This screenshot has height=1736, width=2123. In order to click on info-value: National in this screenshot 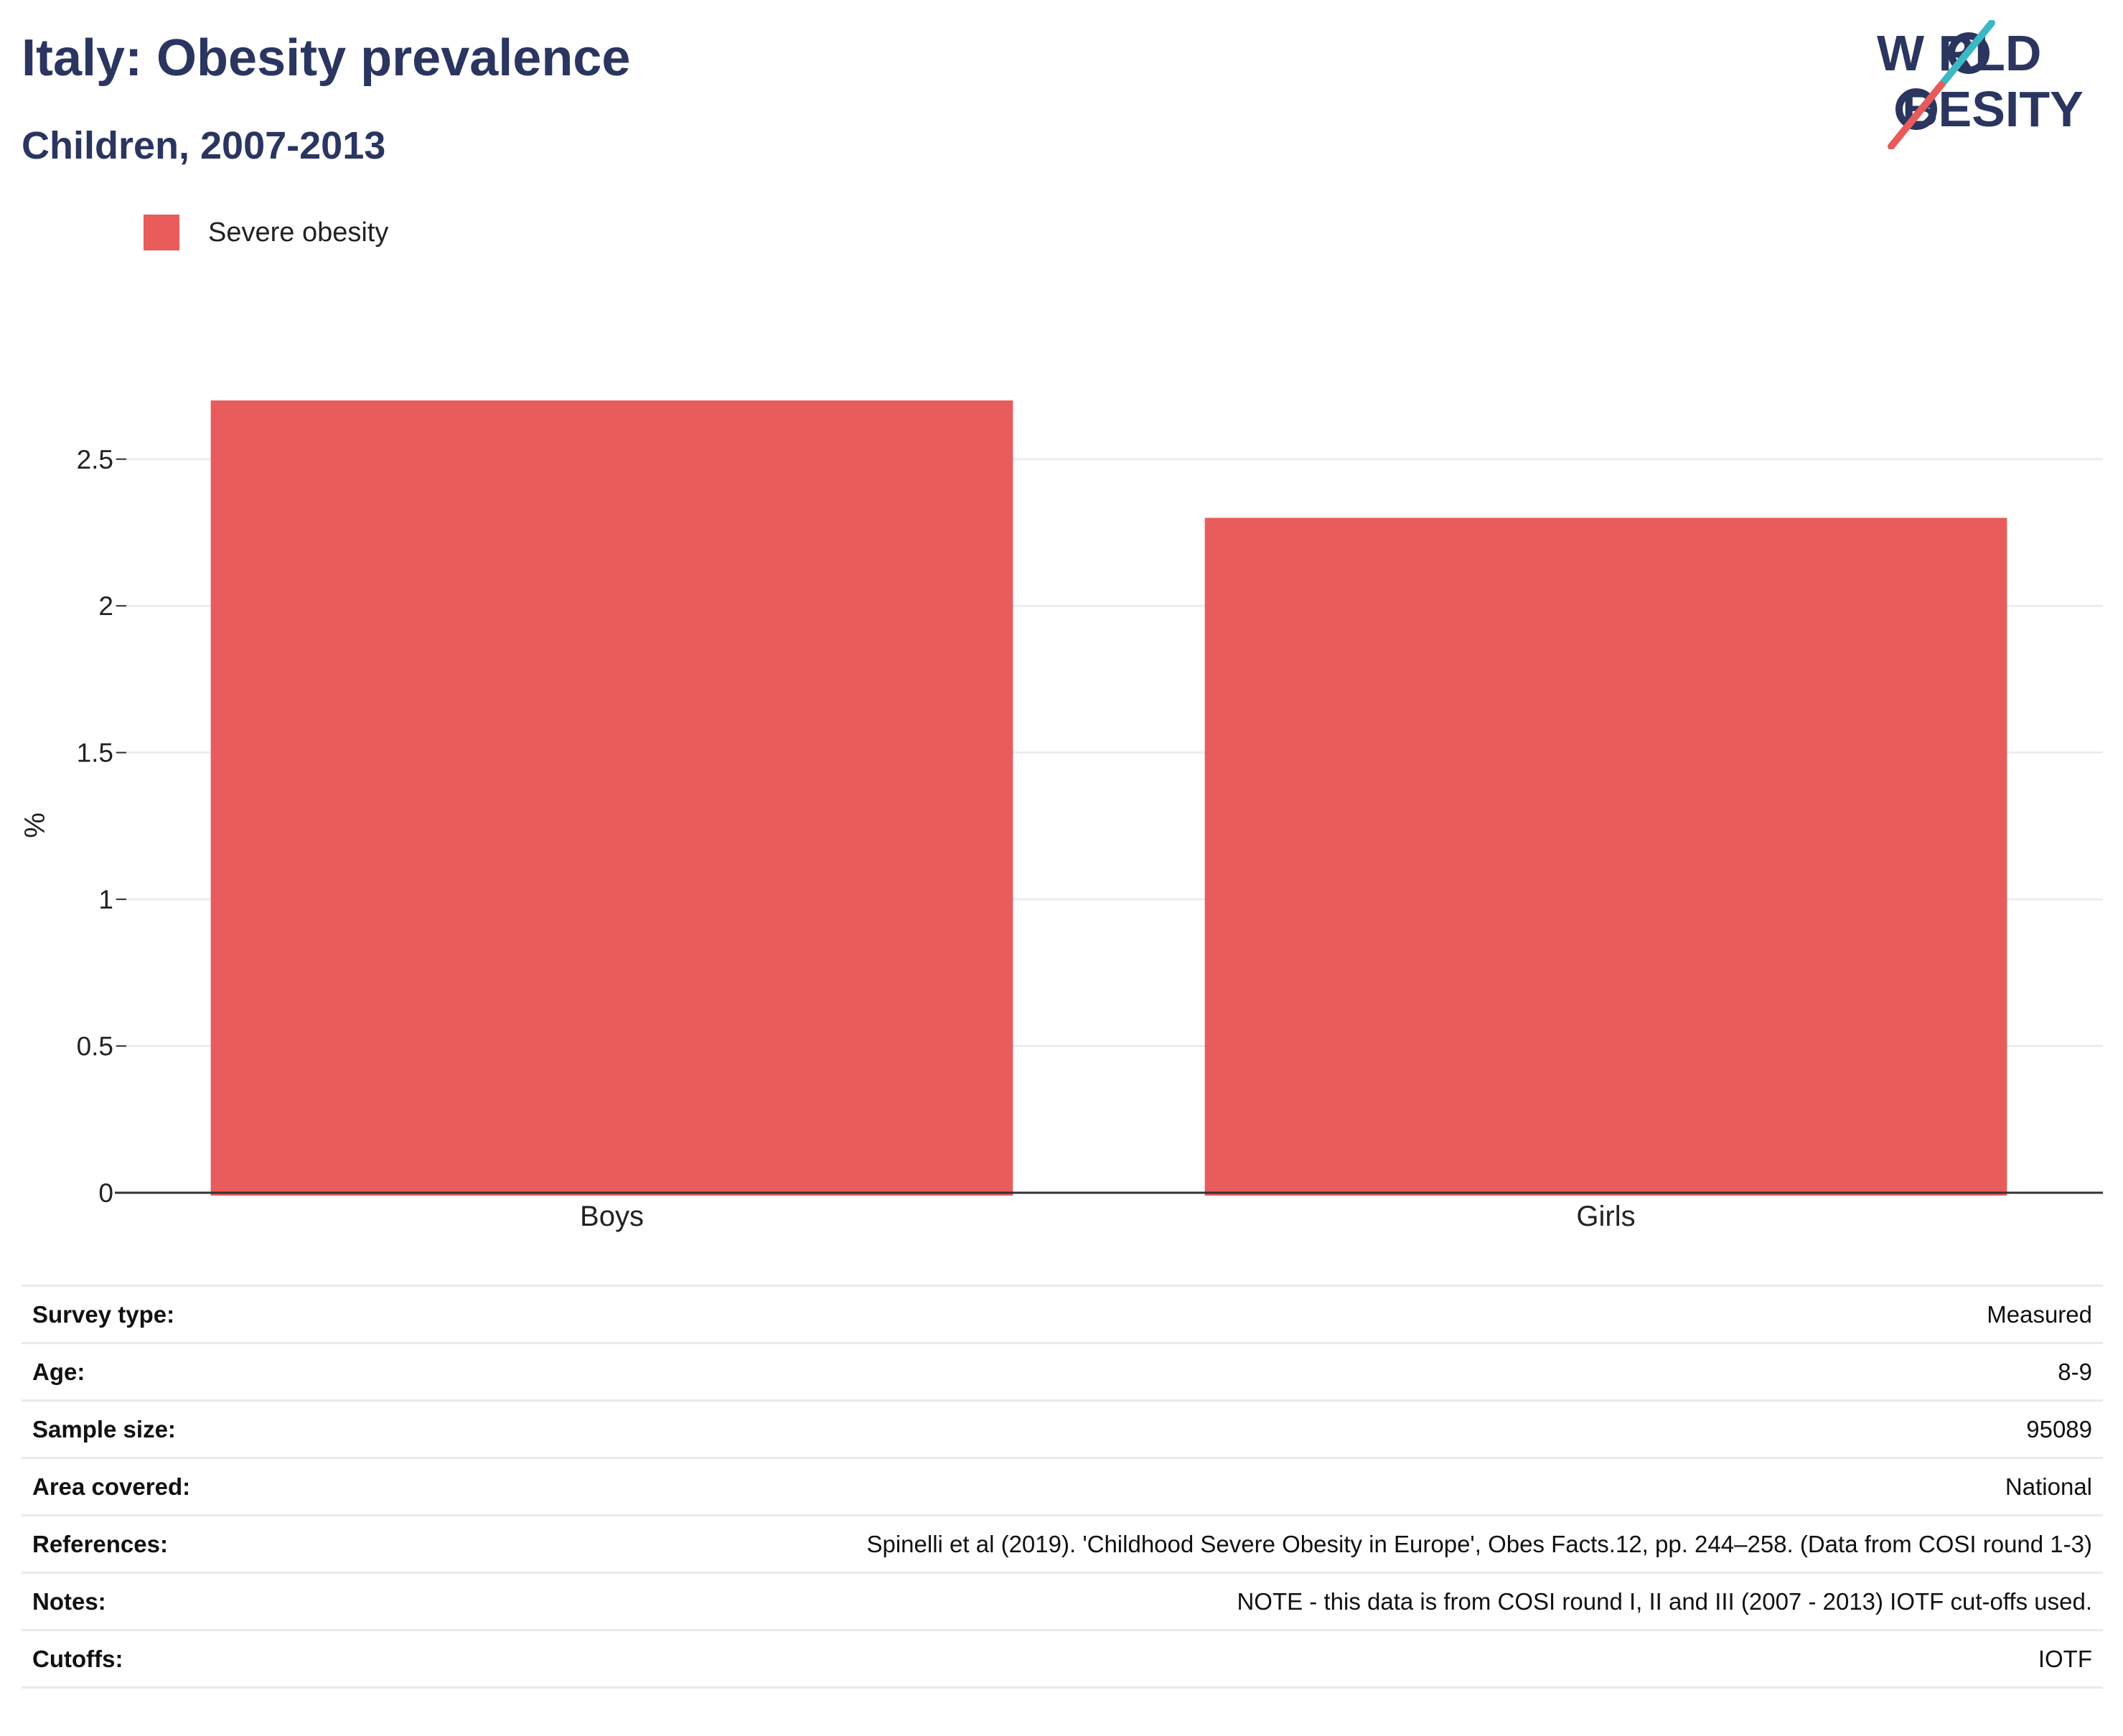, I will do `click(2048, 1486)`.